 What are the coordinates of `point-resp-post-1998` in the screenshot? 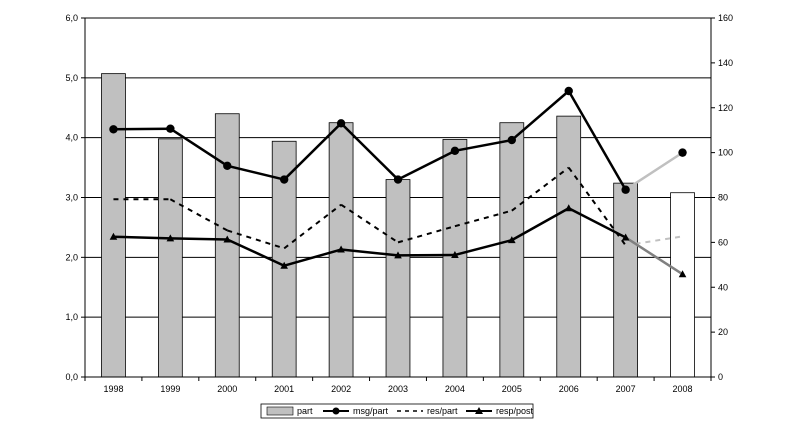 It's located at (113, 236).